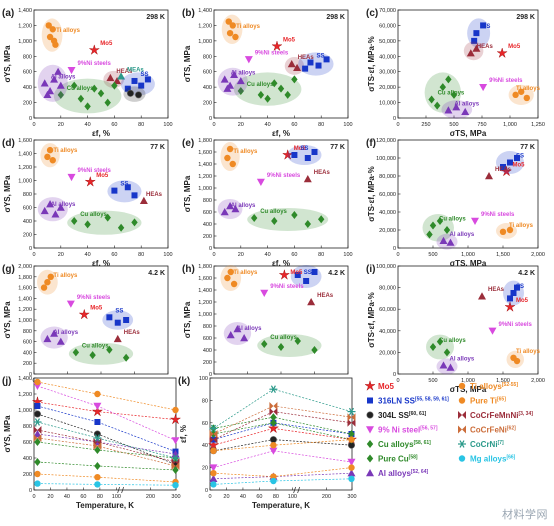 This screenshot has height=526, width=554. Describe the element at coordinates (188, 143) in the screenshot. I see `panel-label: (e)` at that location.